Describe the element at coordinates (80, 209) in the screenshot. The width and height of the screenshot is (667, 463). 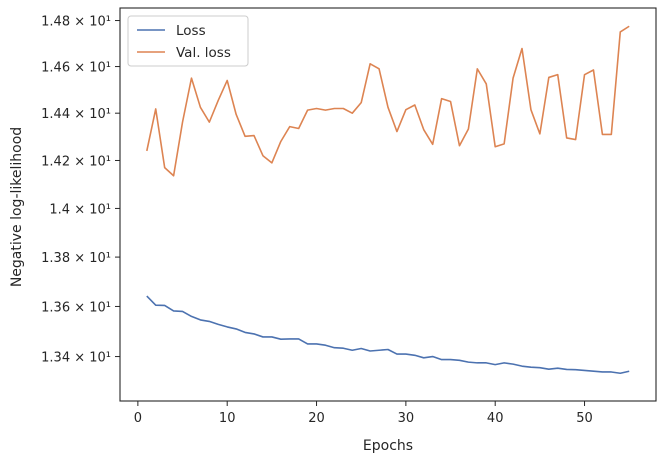
I see `y-tick-label: 1.4 × 10¹` at that location.